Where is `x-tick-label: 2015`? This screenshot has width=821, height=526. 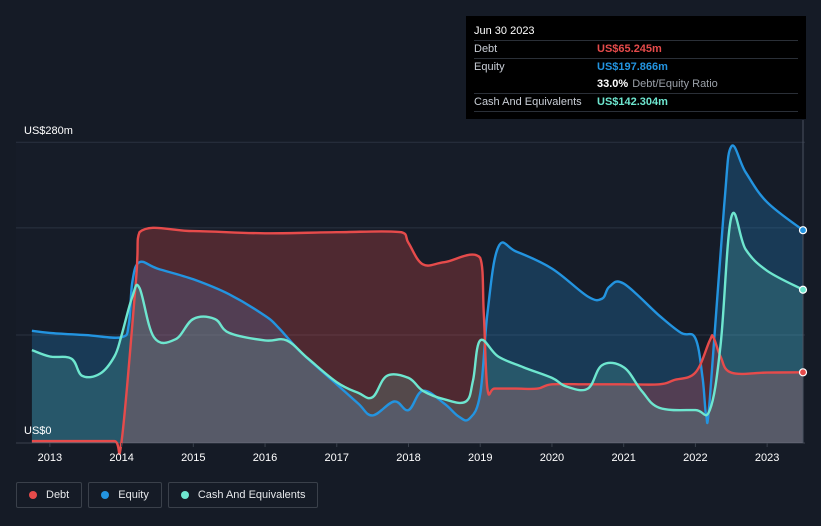 x-tick-label: 2015 is located at coordinates (193, 458).